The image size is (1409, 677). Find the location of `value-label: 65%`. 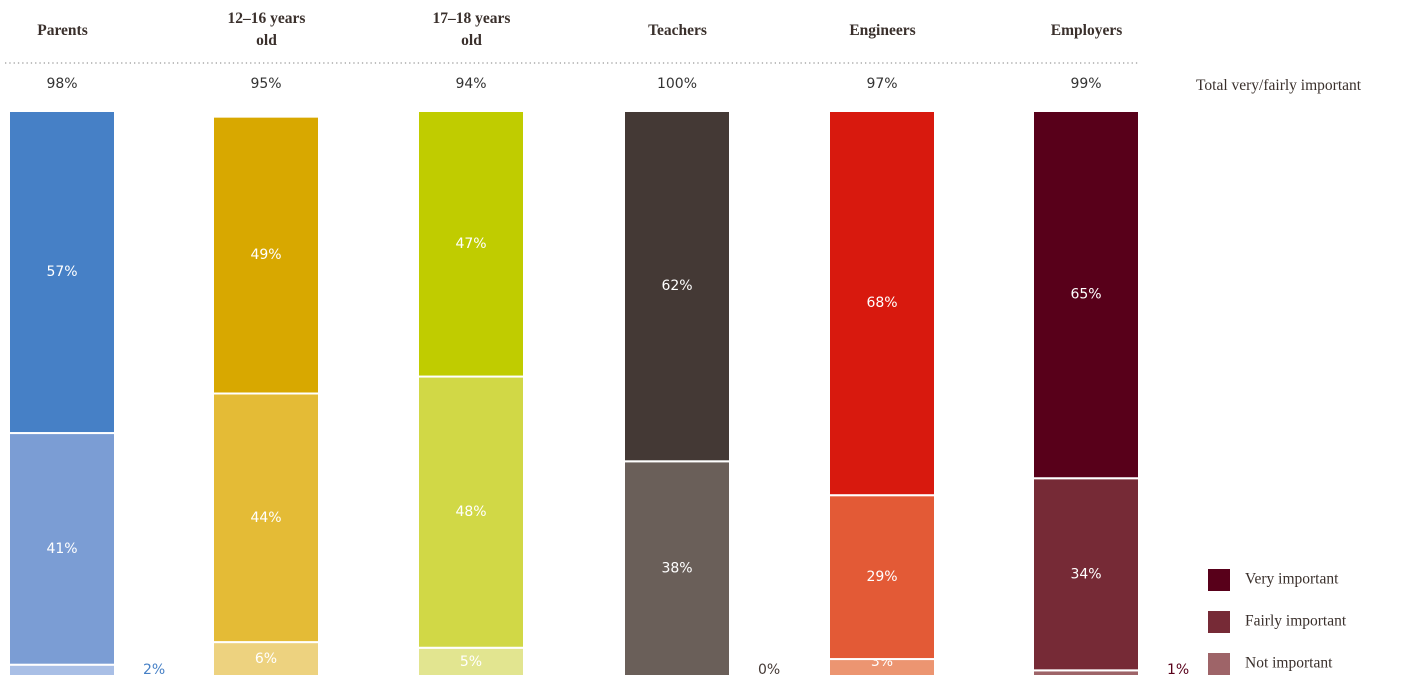

value-label: 65% is located at coordinates (1085, 295).